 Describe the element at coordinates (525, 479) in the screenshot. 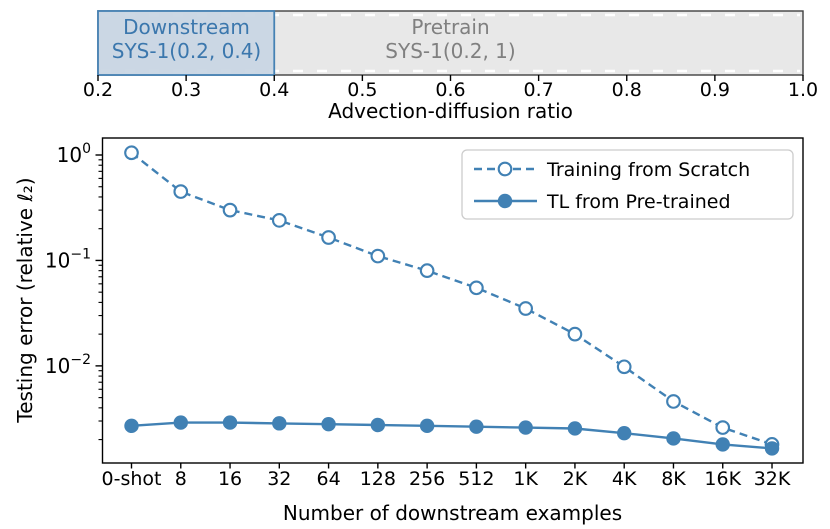

I see `x-tick-label: 1K` at that location.